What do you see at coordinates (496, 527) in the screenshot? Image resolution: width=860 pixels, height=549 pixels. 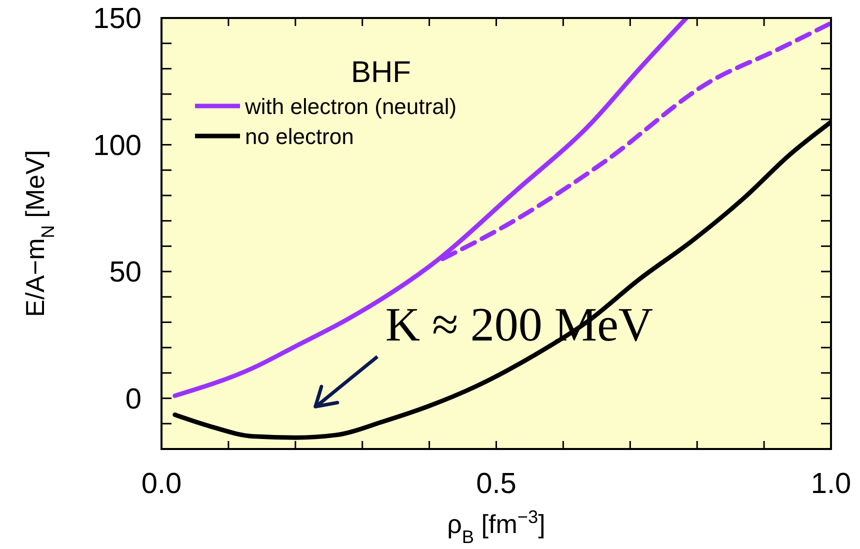 I see `x-axis-title: ρ$_{B}$ [fm$^{−3}$]` at bounding box center [496, 527].